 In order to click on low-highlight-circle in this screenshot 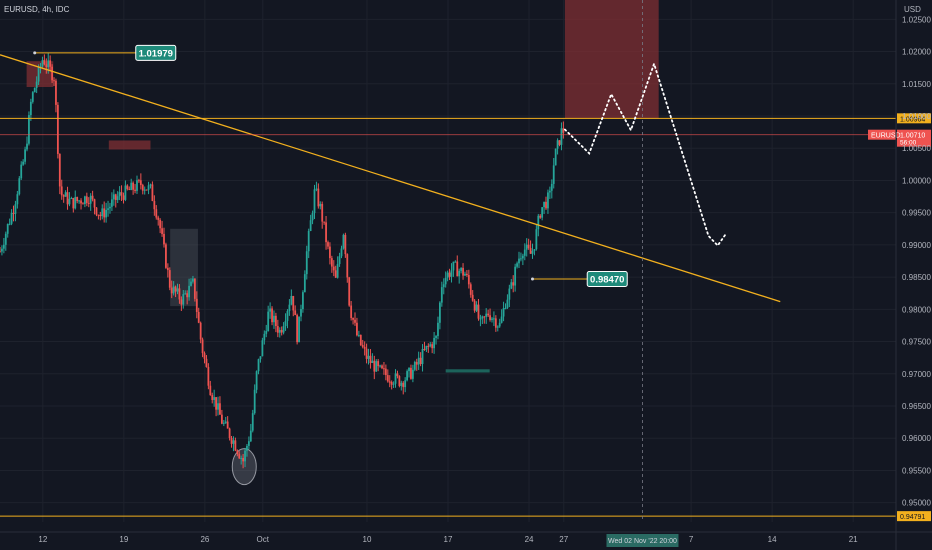, I will do `click(244, 467)`.